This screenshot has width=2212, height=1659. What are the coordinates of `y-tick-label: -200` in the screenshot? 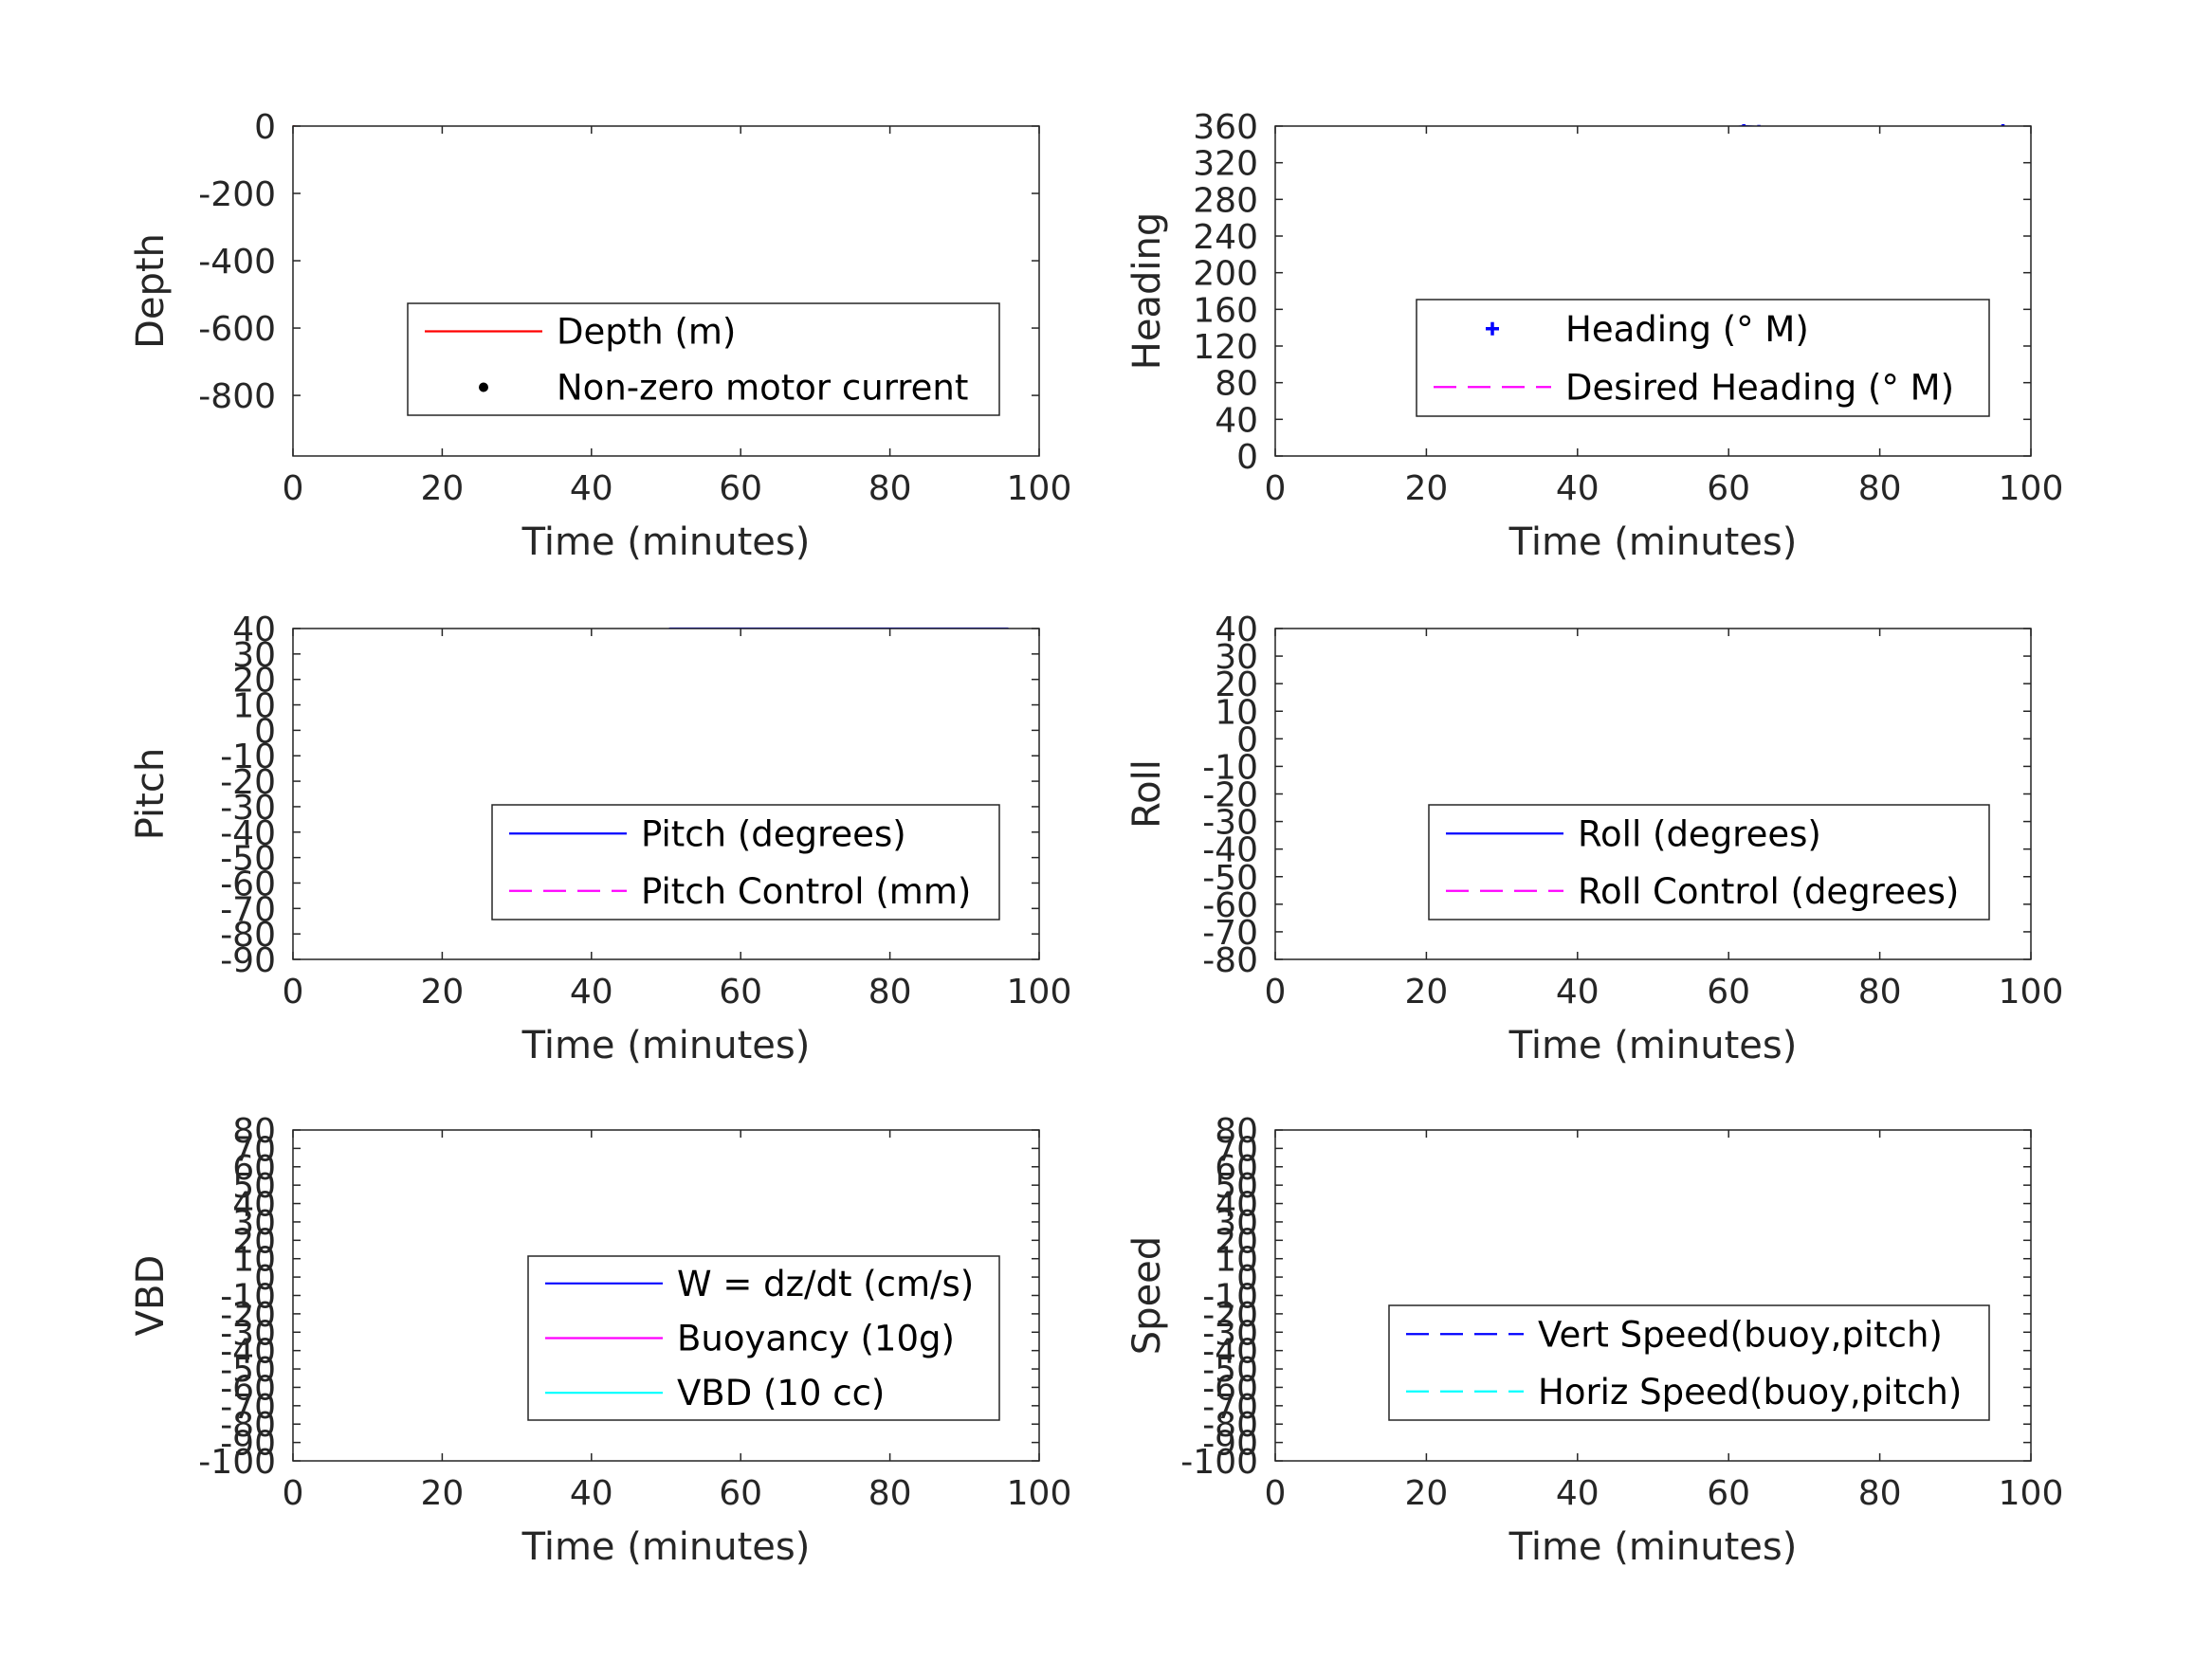 It's located at (237, 194).